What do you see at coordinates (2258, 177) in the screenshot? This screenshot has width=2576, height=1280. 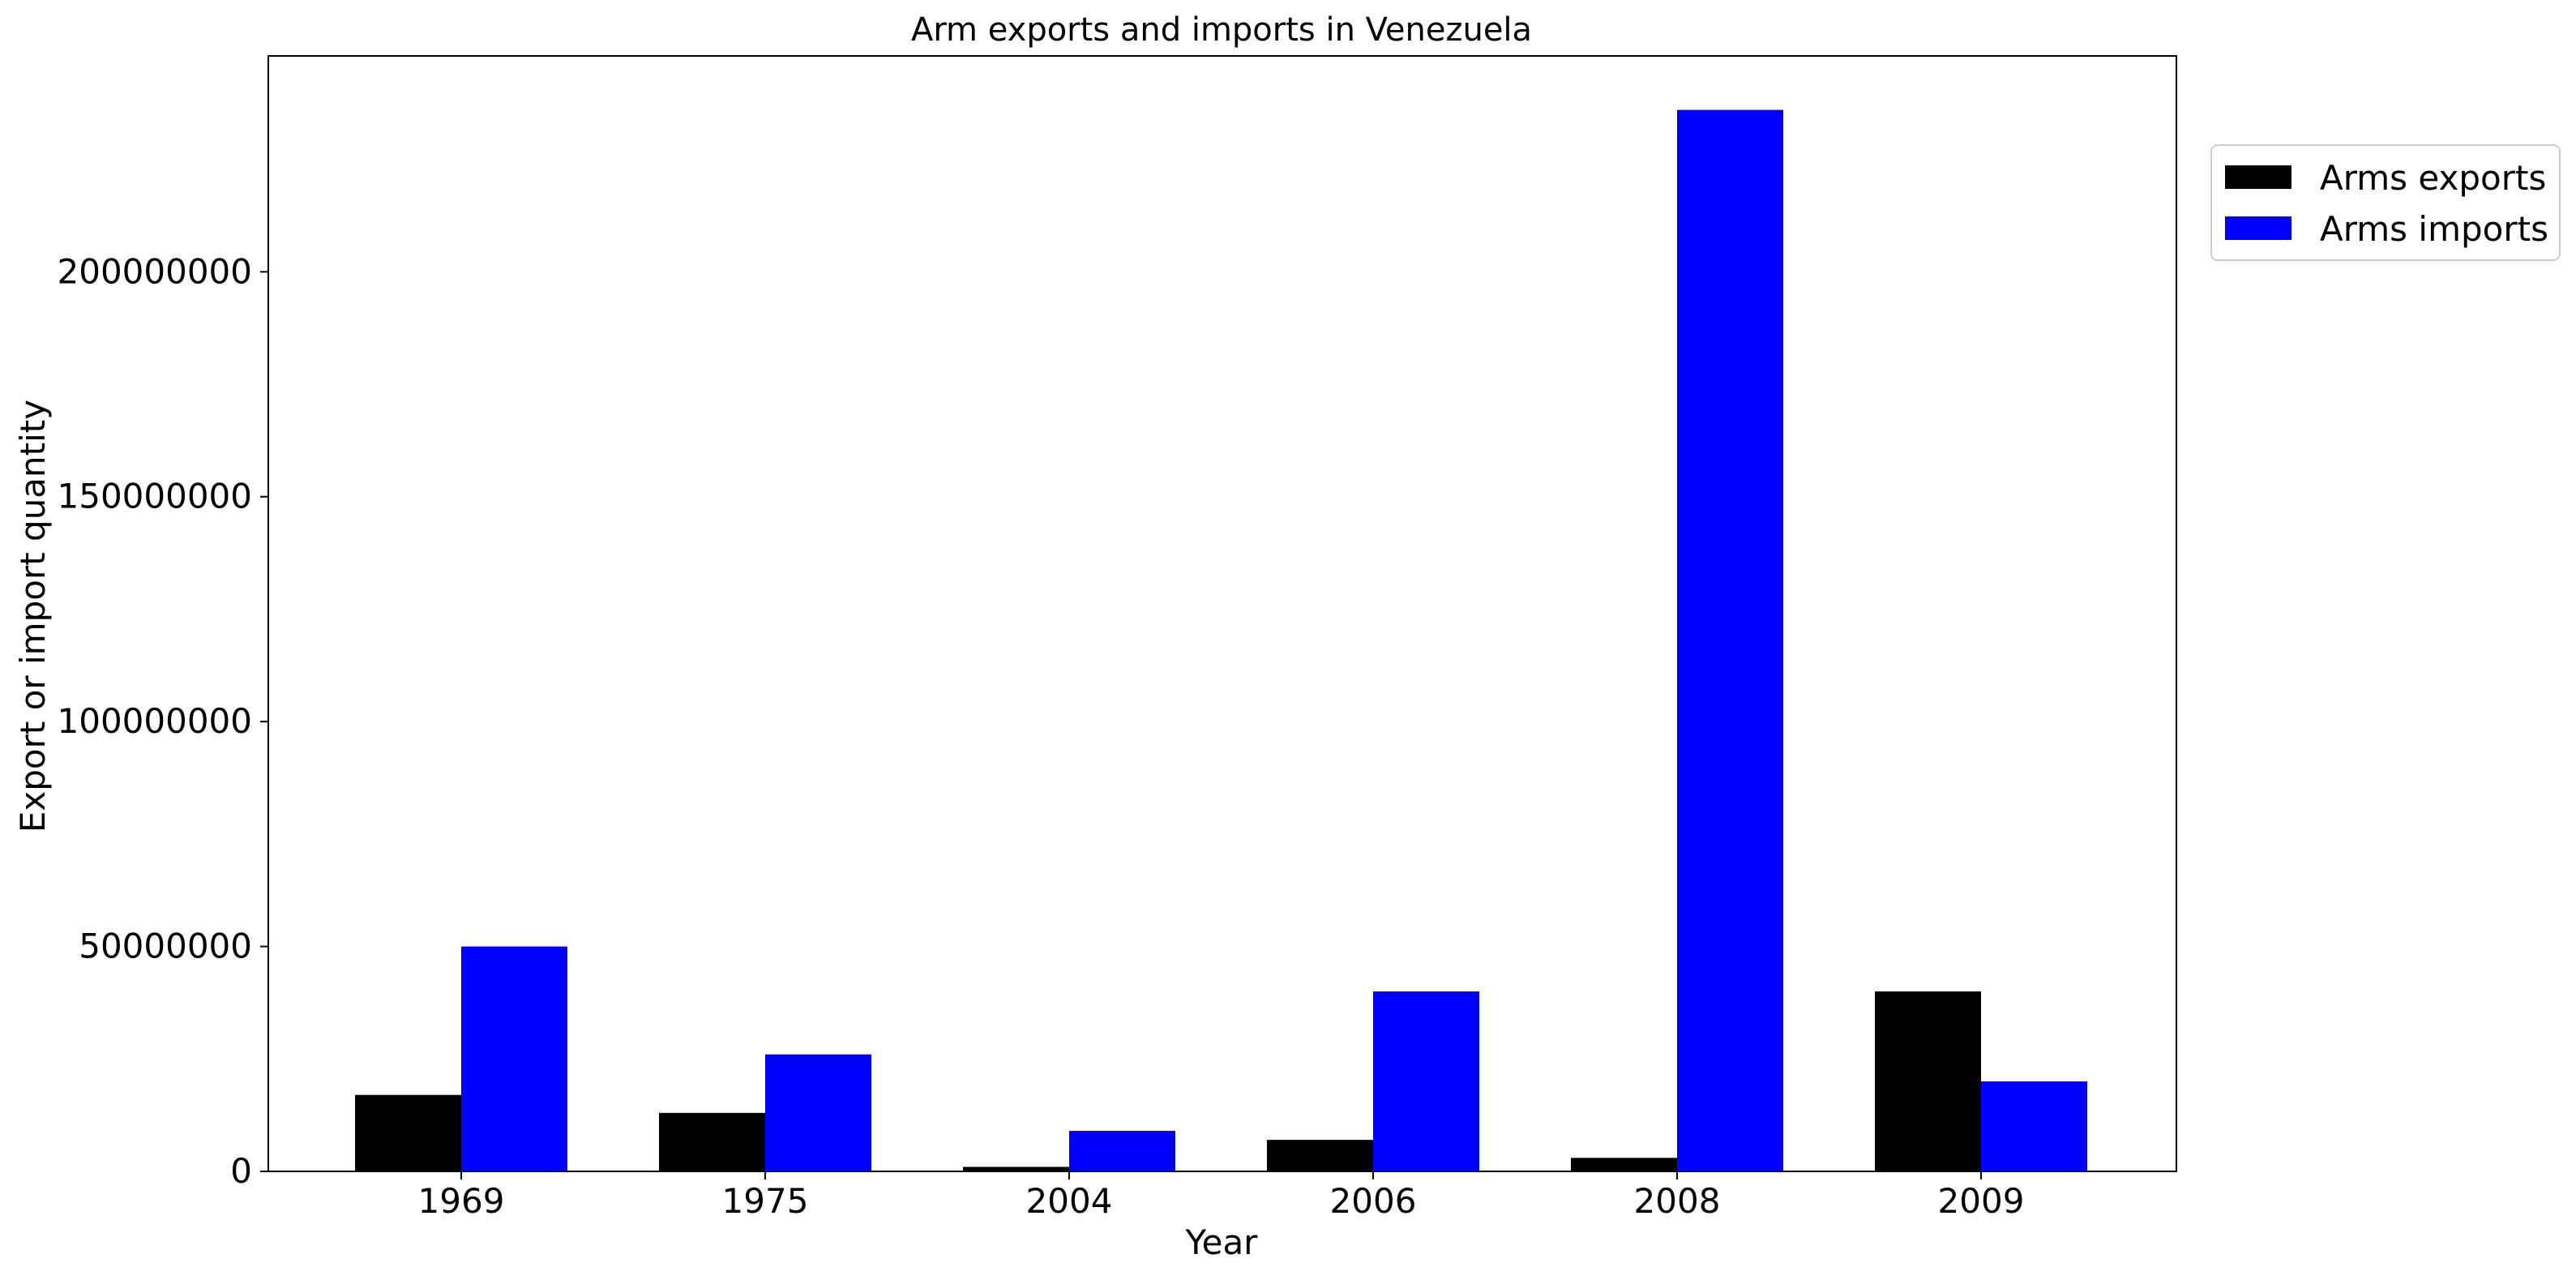 I see `legend-swatch-arms-exports` at bounding box center [2258, 177].